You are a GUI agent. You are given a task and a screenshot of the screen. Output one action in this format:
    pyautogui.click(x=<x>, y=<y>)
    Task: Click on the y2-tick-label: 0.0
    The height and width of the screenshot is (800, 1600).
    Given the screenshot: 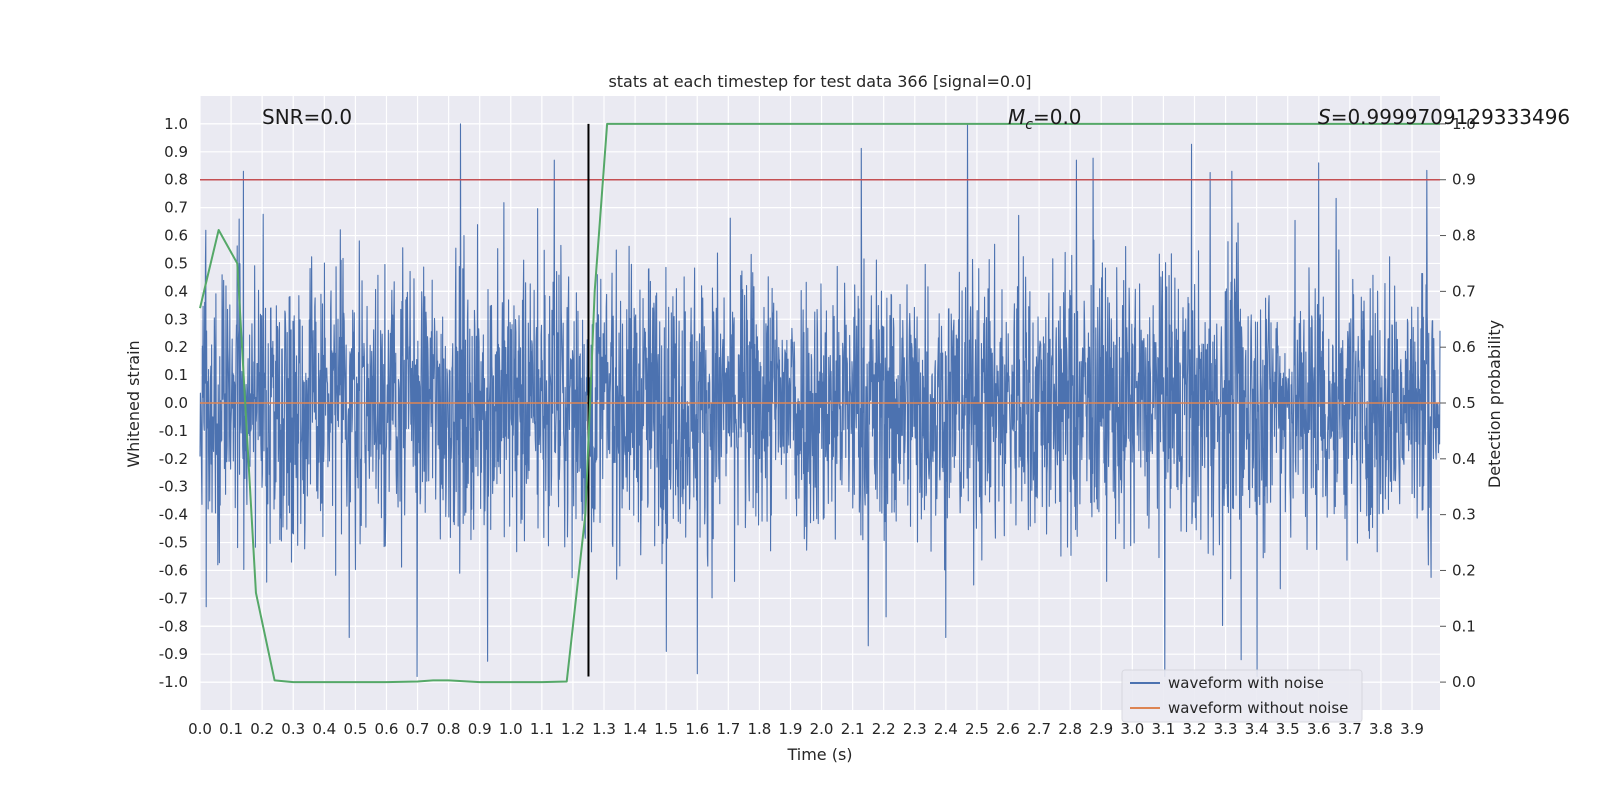 What is the action you would take?
    pyautogui.click(x=1464, y=682)
    